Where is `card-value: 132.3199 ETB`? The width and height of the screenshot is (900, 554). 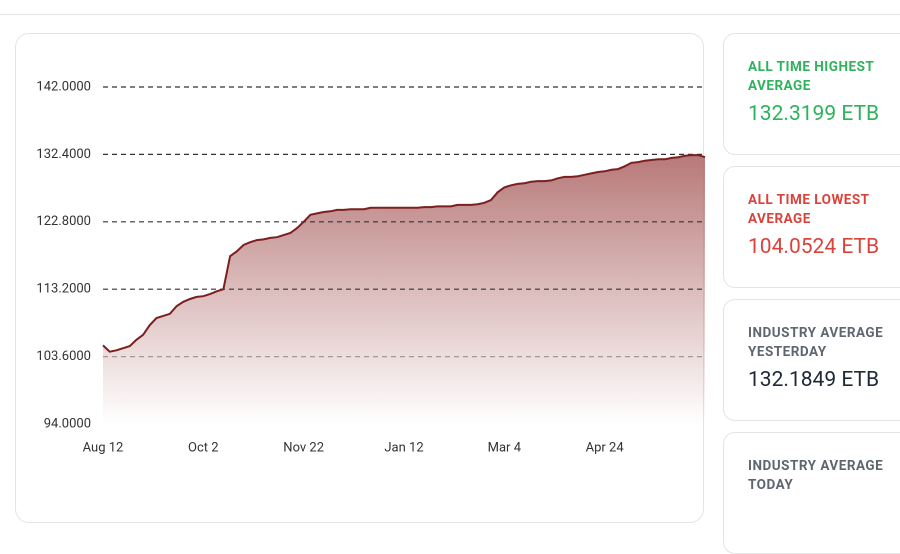
card-value: 132.3199 ETB is located at coordinates (814, 114).